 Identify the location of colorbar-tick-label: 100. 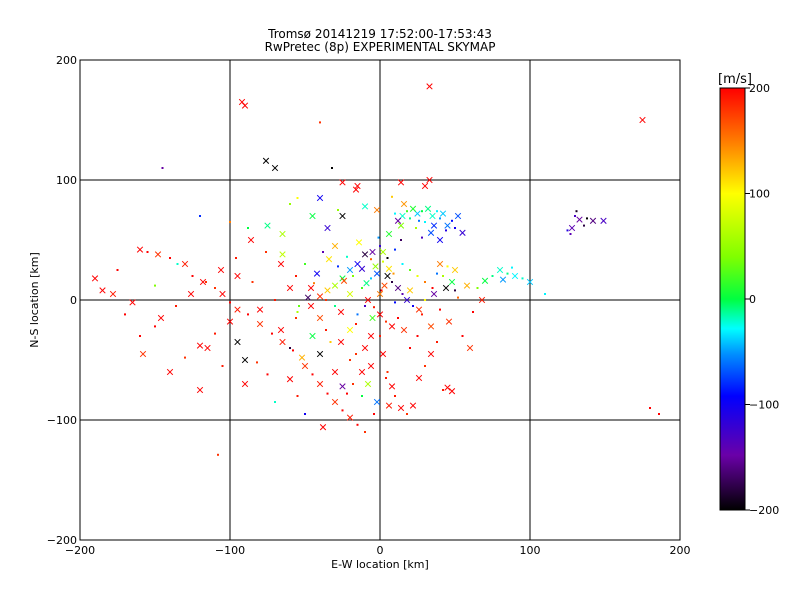
(759, 194).